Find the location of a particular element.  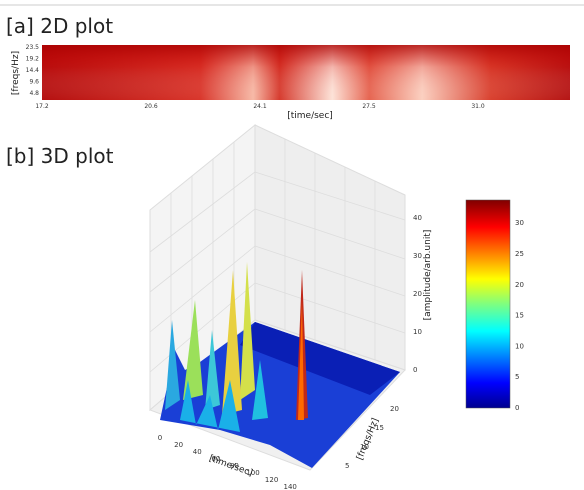

heading: [b] 3D plot is located at coordinates (60, 156).